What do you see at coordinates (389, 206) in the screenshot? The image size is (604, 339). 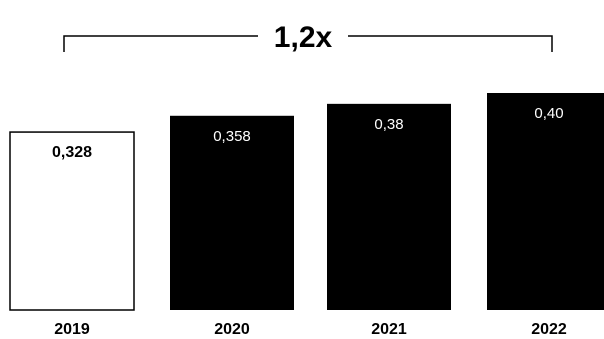 I see `bar-2021` at bounding box center [389, 206].